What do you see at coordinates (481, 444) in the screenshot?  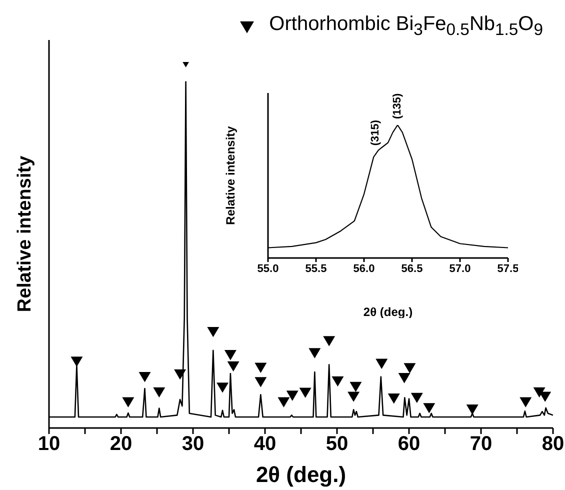 I see `x-tick-label: 70` at bounding box center [481, 444].